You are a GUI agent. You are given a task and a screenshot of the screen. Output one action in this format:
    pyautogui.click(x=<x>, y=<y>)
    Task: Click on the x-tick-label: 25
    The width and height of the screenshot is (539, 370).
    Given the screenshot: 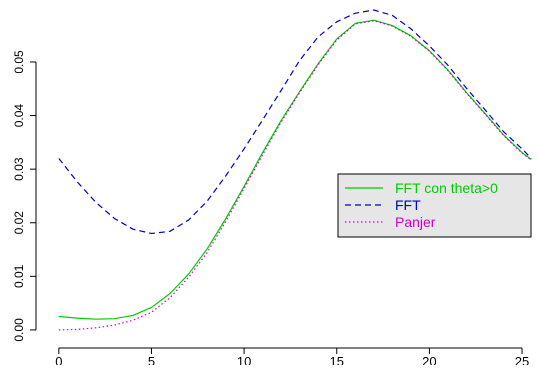 What is the action you would take?
    pyautogui.click(x=522, y=359)
    